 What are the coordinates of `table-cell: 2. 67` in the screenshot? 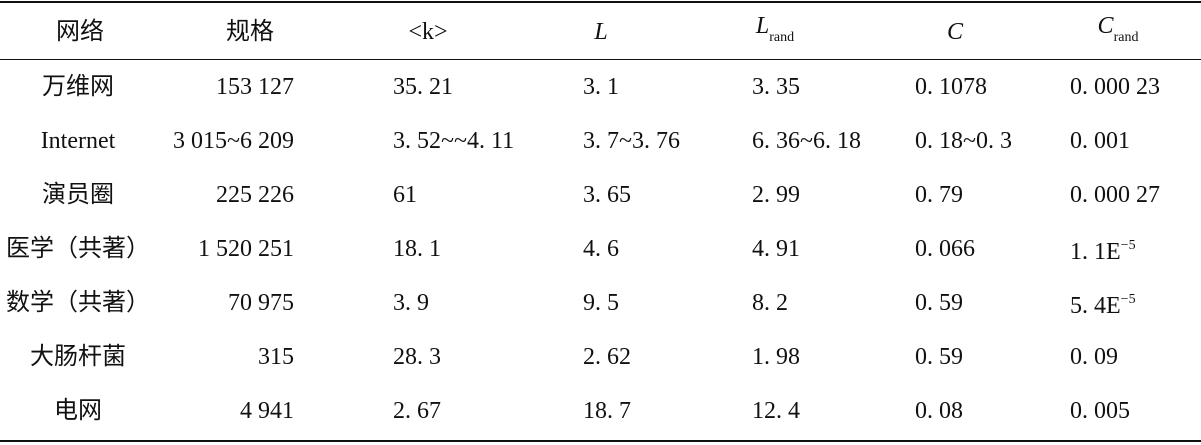 It's located at (417, 411).